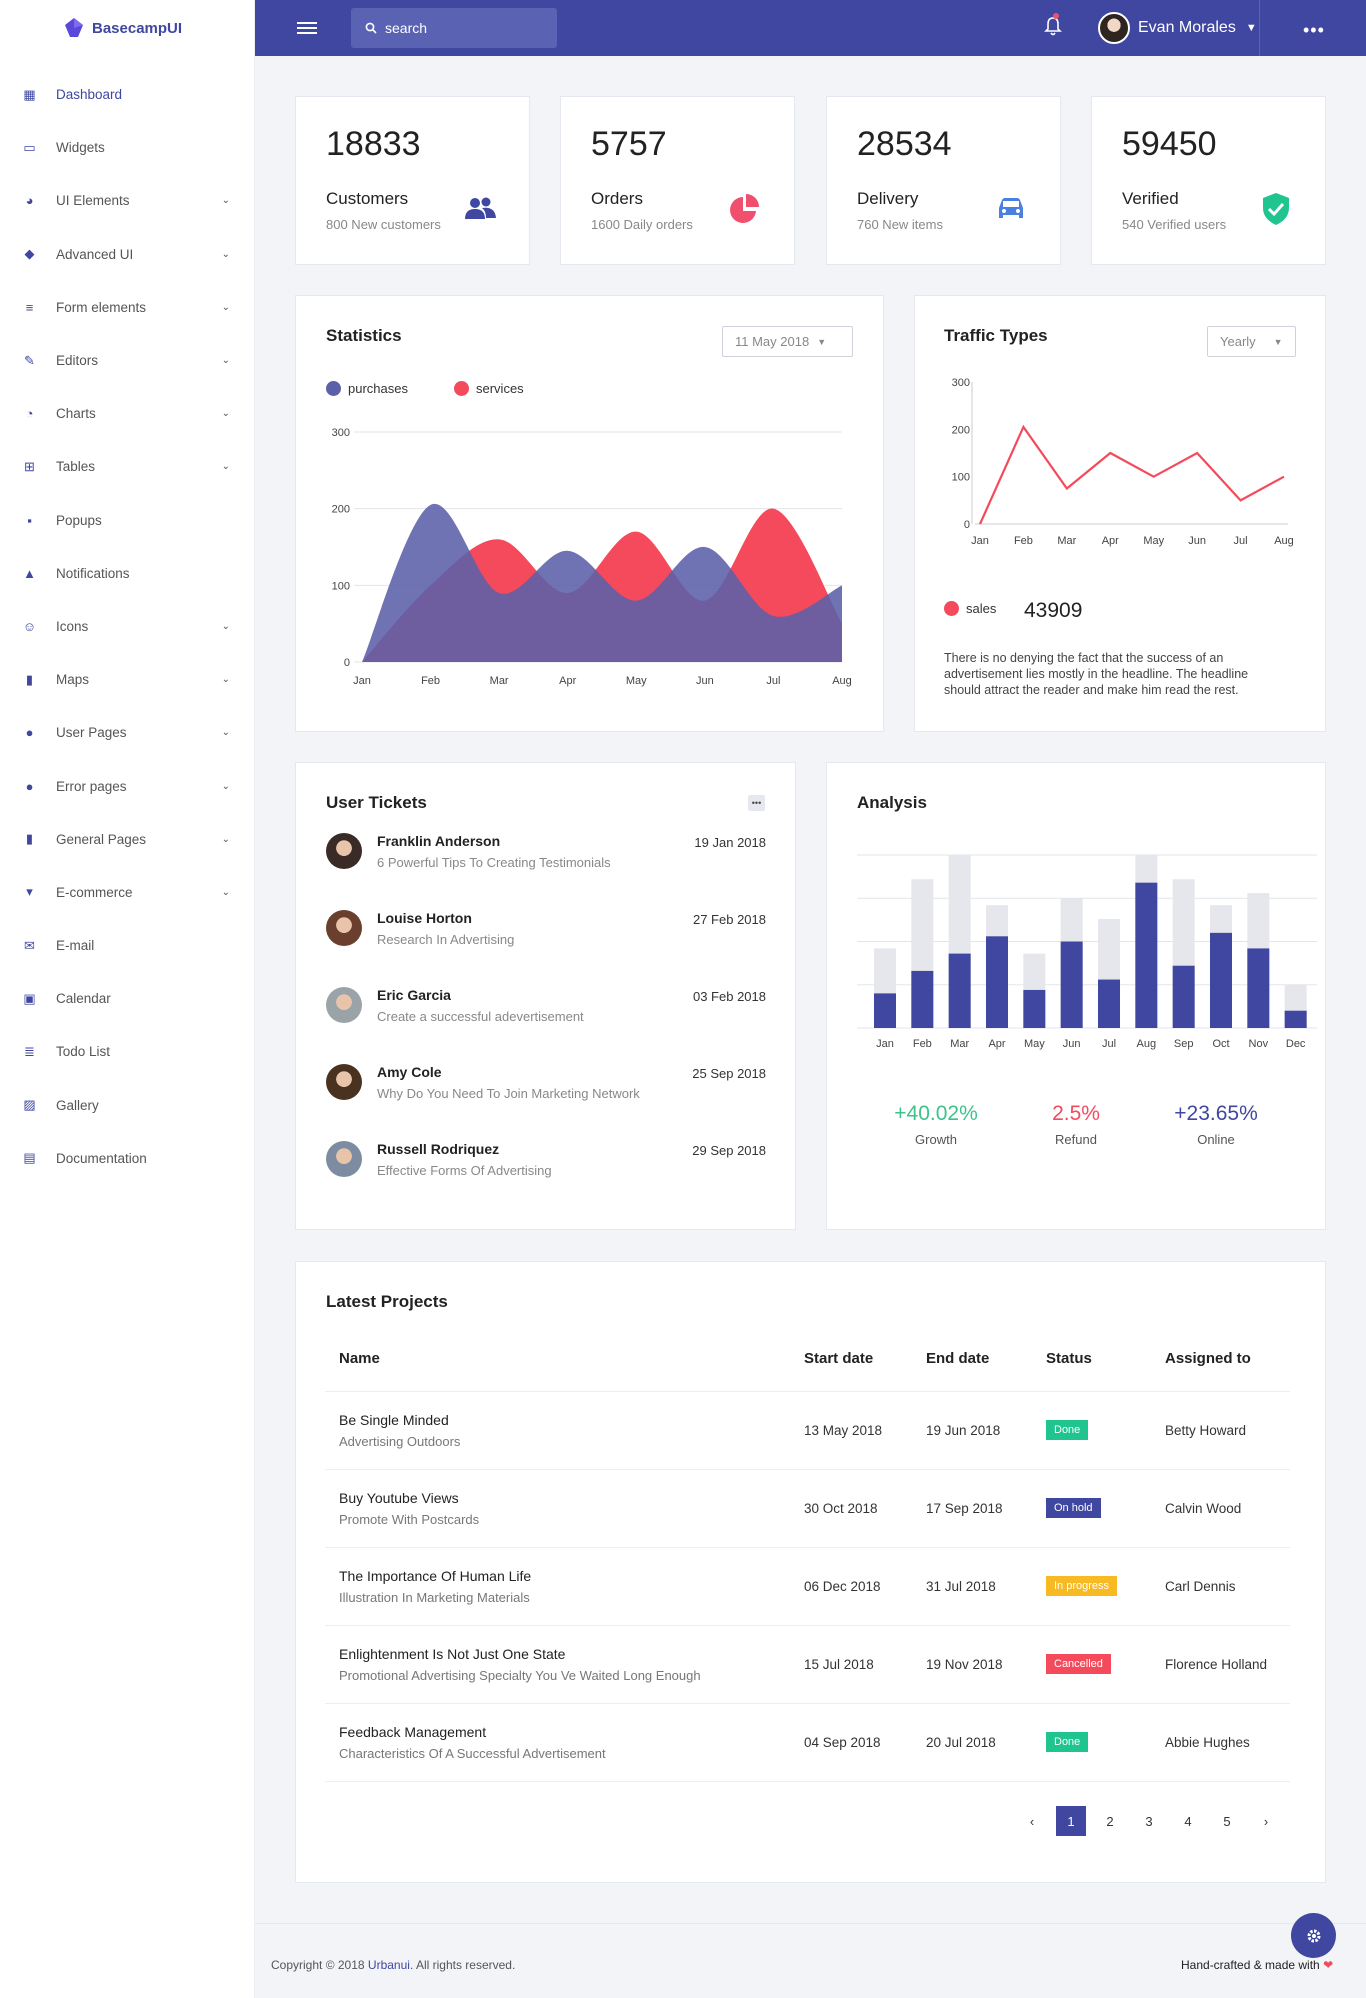  What do you see at coordinates (127, 147) in the screenshot?
I see `sidebar-item-widgets: ▭ Widgets` at bounding box center [127, 147].